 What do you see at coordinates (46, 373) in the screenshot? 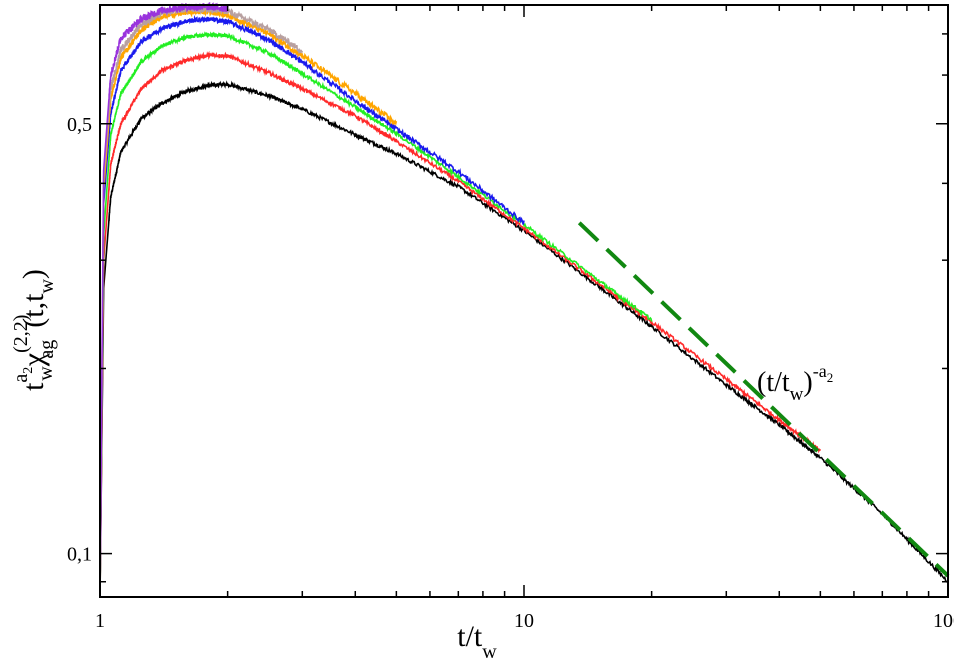
I see `y-title-t-sub: w` at bounding box center [46, 373].